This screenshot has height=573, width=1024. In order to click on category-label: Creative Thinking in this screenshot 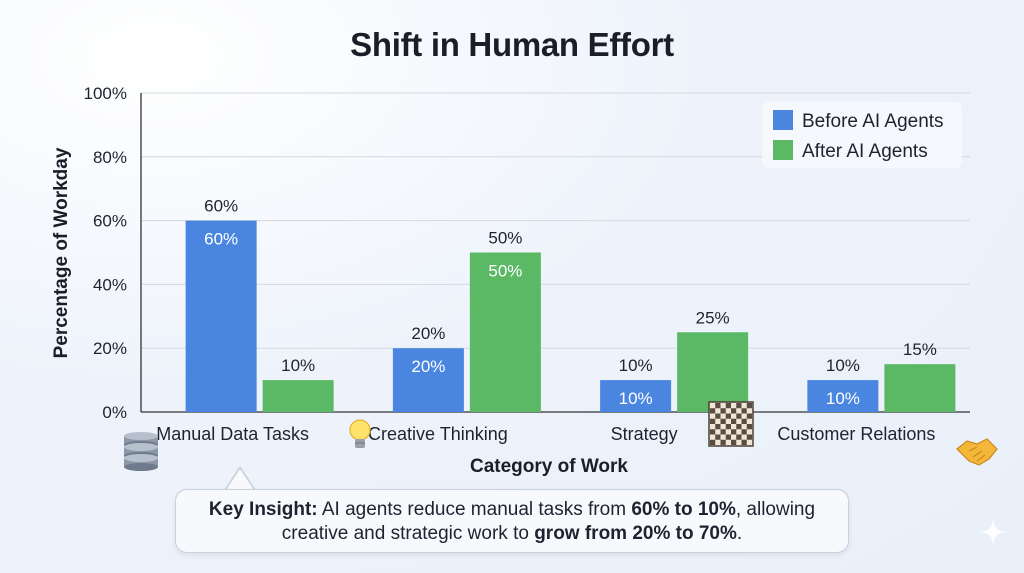, I will do `click(438, 434)`.